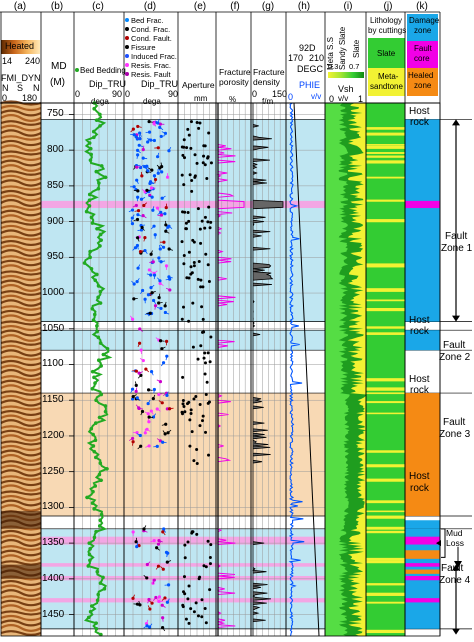 This screenshot has height=642, width=474. I want to click on col-letter-e: (e), so click(200, 6).